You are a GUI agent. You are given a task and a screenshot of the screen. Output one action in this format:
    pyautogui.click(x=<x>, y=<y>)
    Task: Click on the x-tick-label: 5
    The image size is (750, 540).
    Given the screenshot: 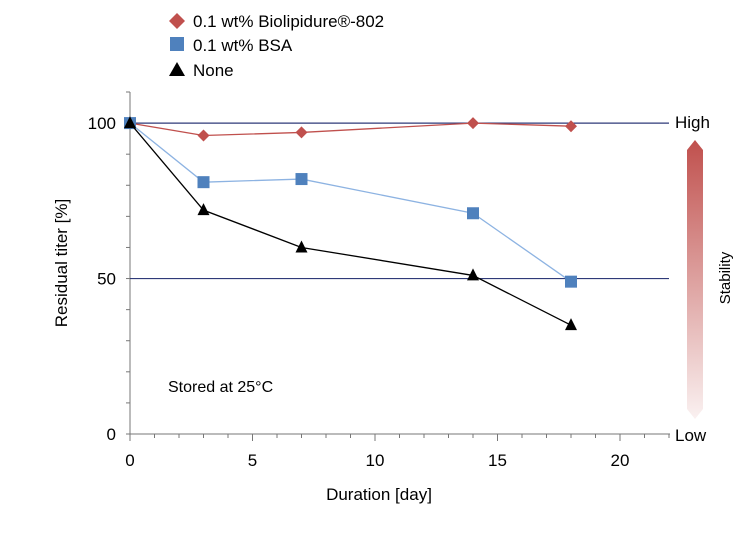 What is the action you would take?
    pyautogui.click(x=252, y=460)
    